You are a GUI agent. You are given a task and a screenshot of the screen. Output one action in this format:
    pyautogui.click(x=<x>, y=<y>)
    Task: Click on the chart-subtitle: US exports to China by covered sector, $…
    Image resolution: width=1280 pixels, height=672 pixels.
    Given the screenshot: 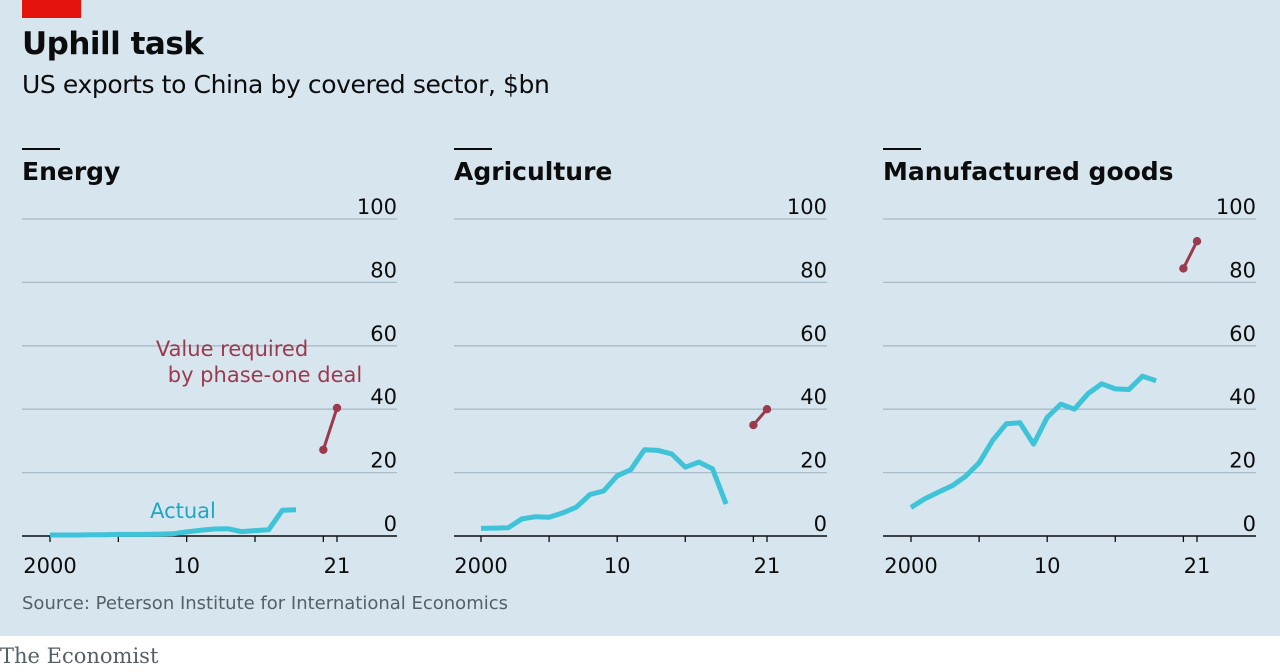 What is the action you would take?
    pyautogui.click(x=286, y=84)
    